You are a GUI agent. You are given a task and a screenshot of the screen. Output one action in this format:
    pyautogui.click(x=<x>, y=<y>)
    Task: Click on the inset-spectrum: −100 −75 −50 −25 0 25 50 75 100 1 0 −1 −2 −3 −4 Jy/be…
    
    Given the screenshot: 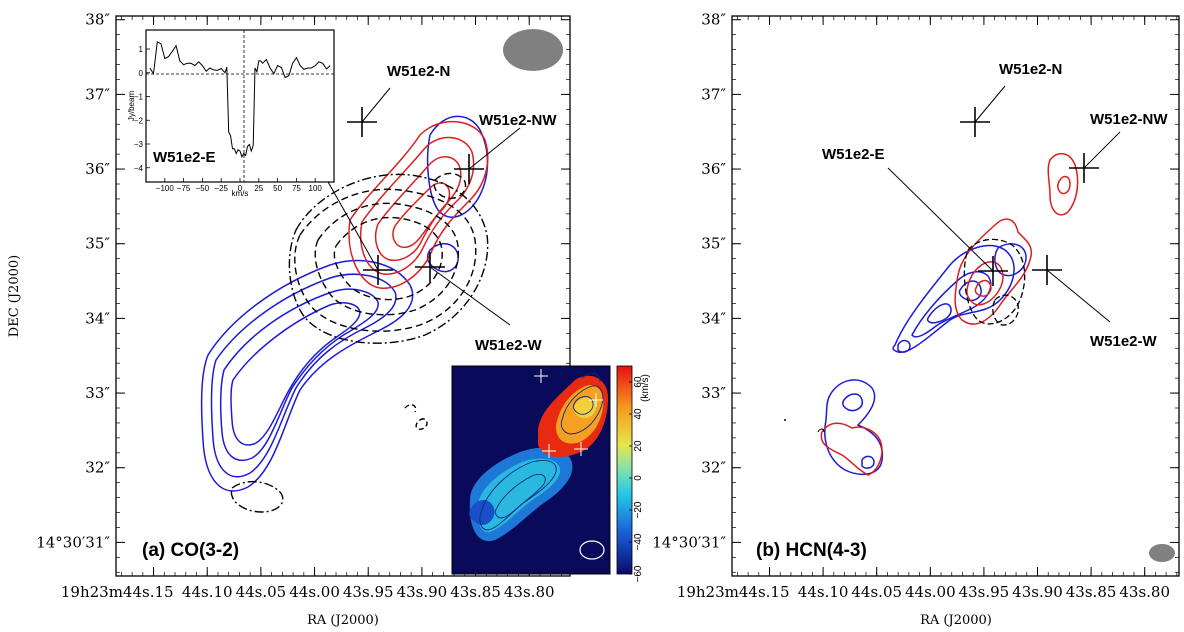 What is the action you would take?
    pyautogui.click(x=231, y=113)
    